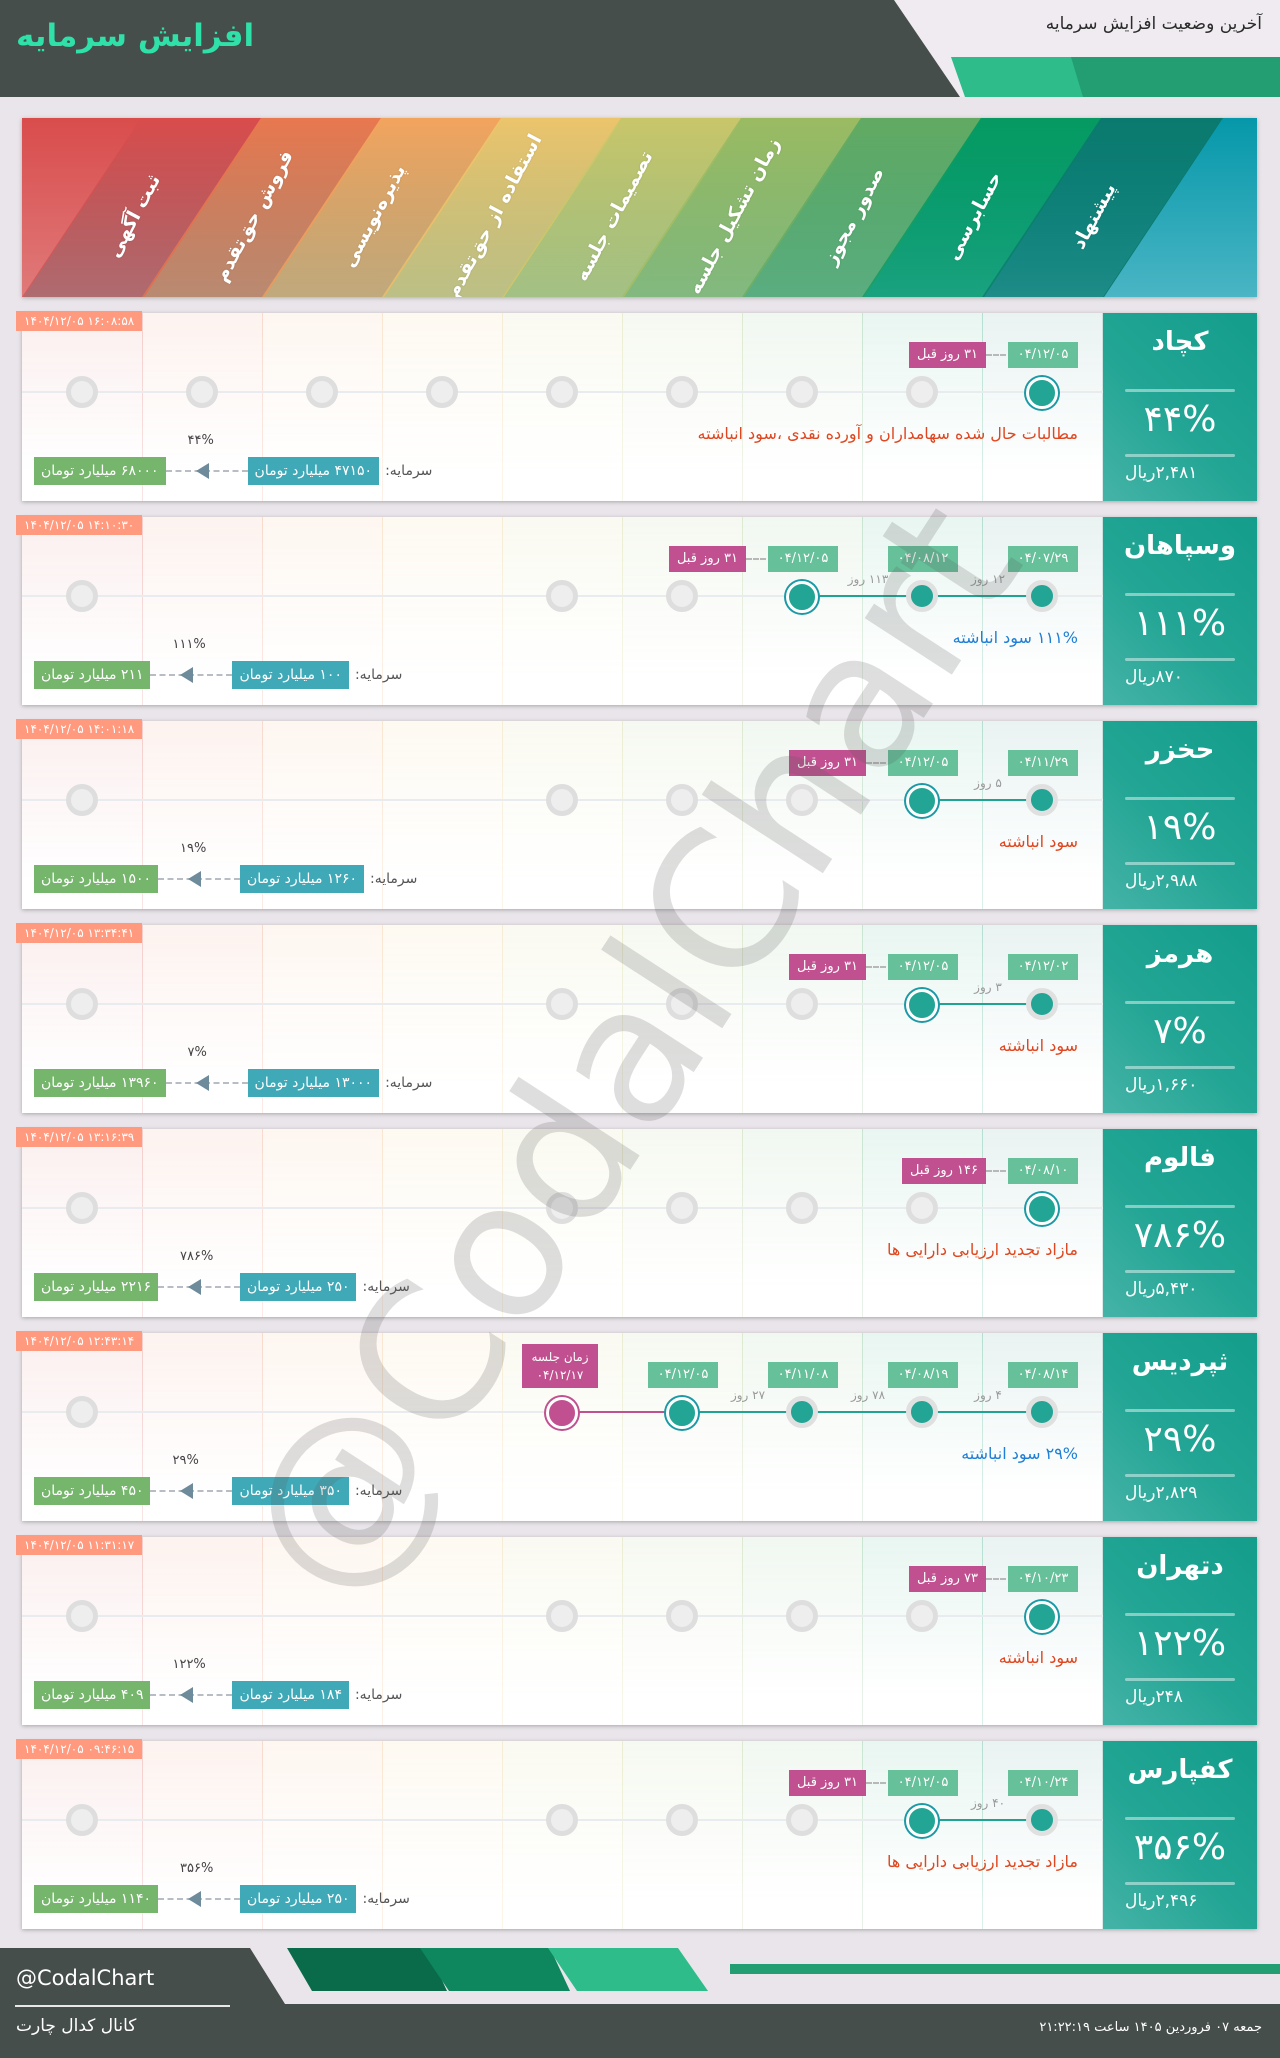 The image size is (1280, 2058). What do you see at coordinates (1180, 546) in the screenshot?
I see `stock-symbol: وسپاهان` at bounding box center [1180, 546].